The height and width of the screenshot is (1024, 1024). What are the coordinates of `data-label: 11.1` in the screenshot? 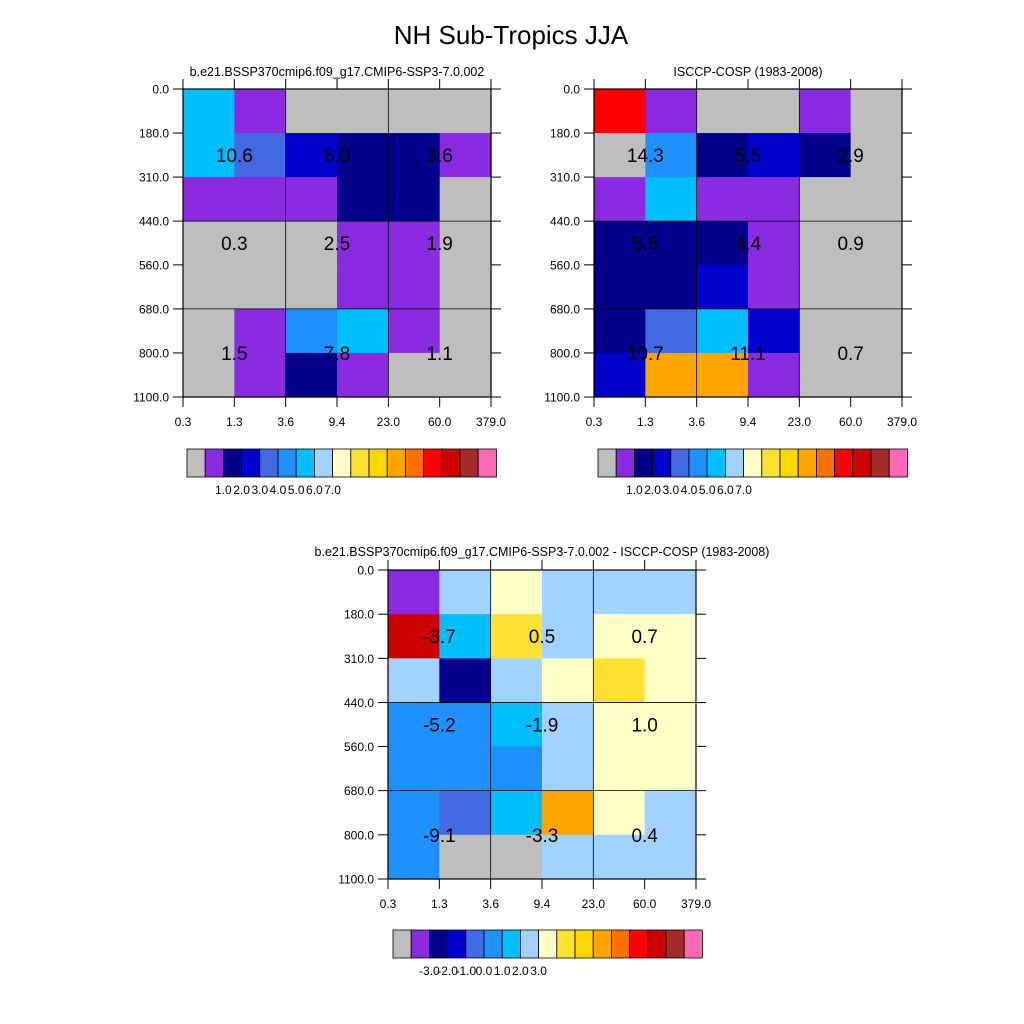 It's located at (748, 354).